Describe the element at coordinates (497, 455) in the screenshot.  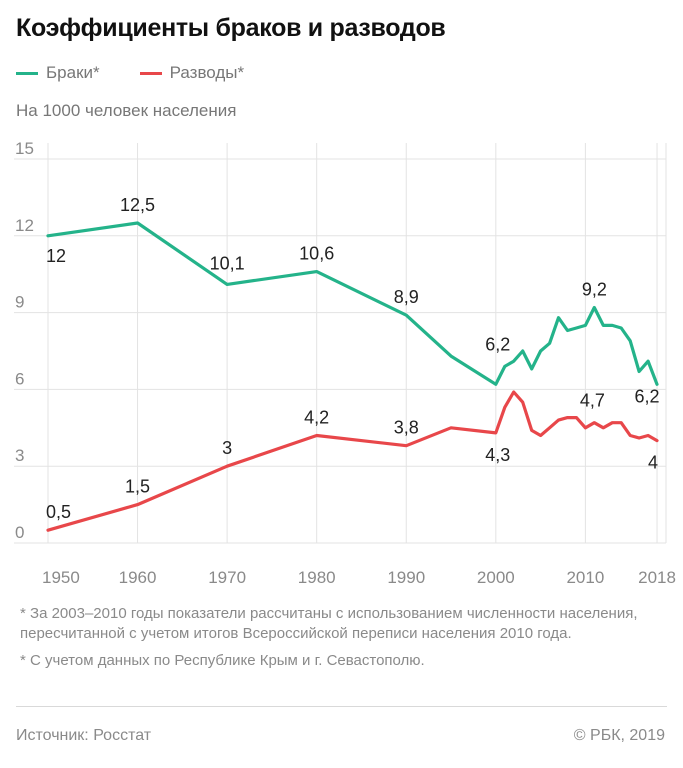
I see `data-label-divorces-2000: 4,3` at that location.